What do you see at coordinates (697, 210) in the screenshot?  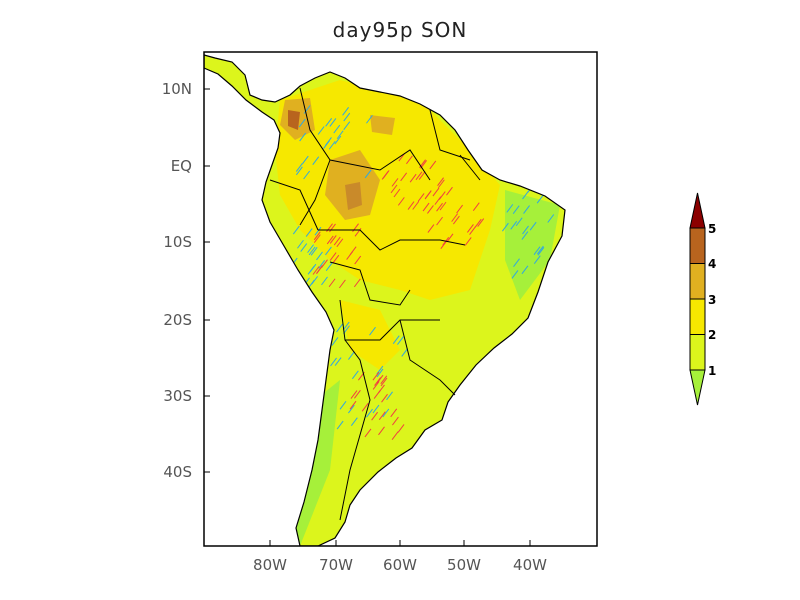 I see `colorbar-extend-max` at bounding box center [697, 210].